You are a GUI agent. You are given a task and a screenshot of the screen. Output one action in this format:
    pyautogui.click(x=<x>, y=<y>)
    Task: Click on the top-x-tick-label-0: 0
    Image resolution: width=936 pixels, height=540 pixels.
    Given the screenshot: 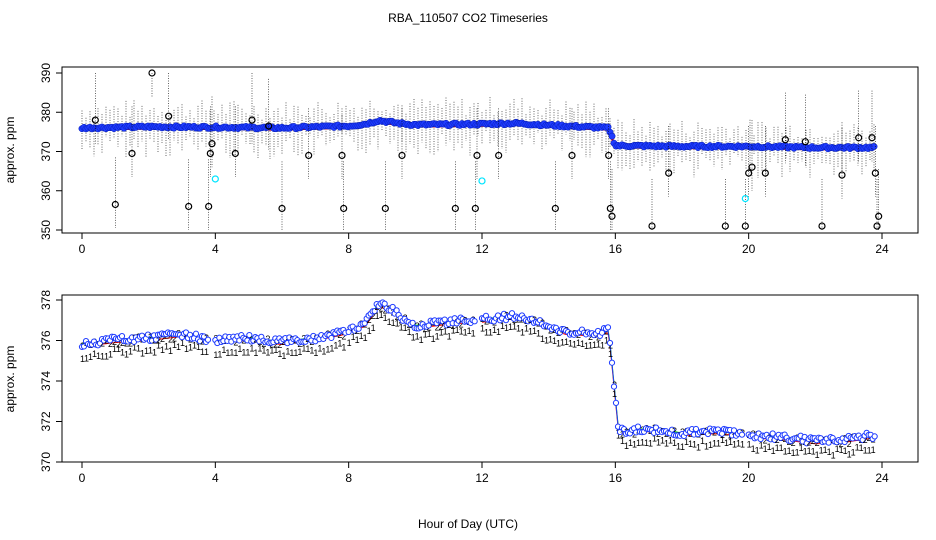 What is the action you would take?
    pyautogui.click(x=82, y=249)
    